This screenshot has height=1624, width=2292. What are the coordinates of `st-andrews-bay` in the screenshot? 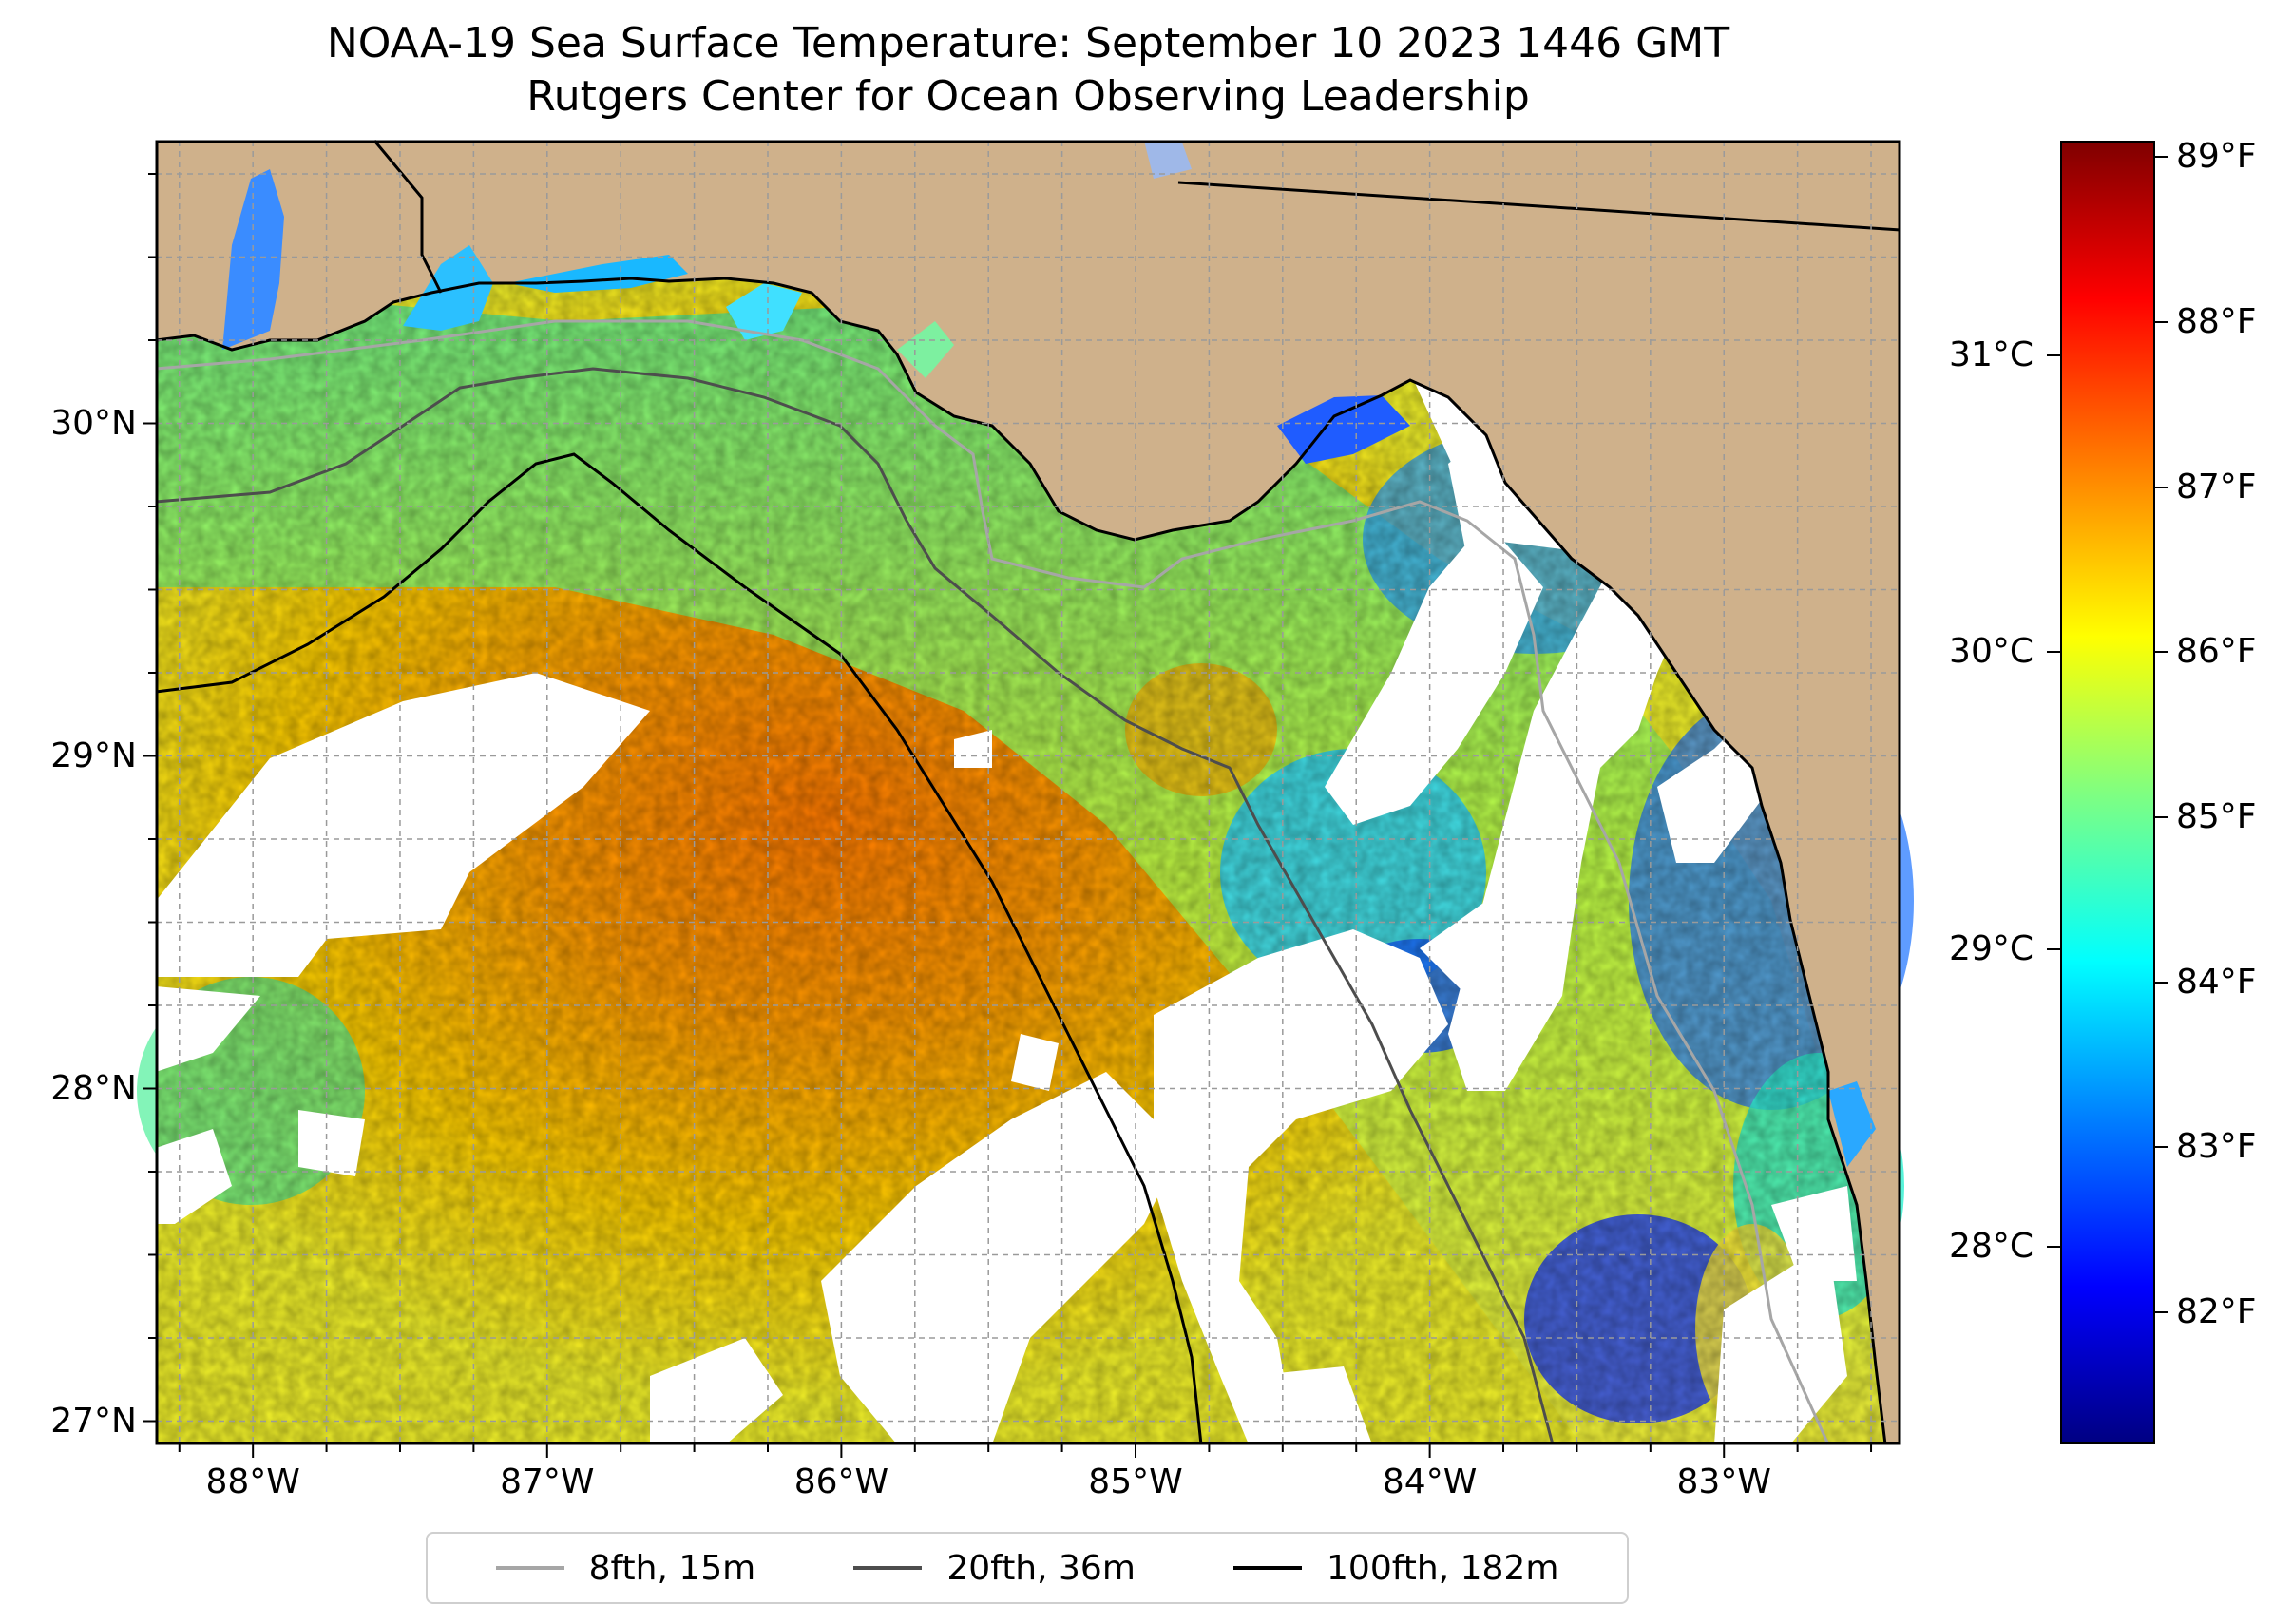 It's located at (764, 311).